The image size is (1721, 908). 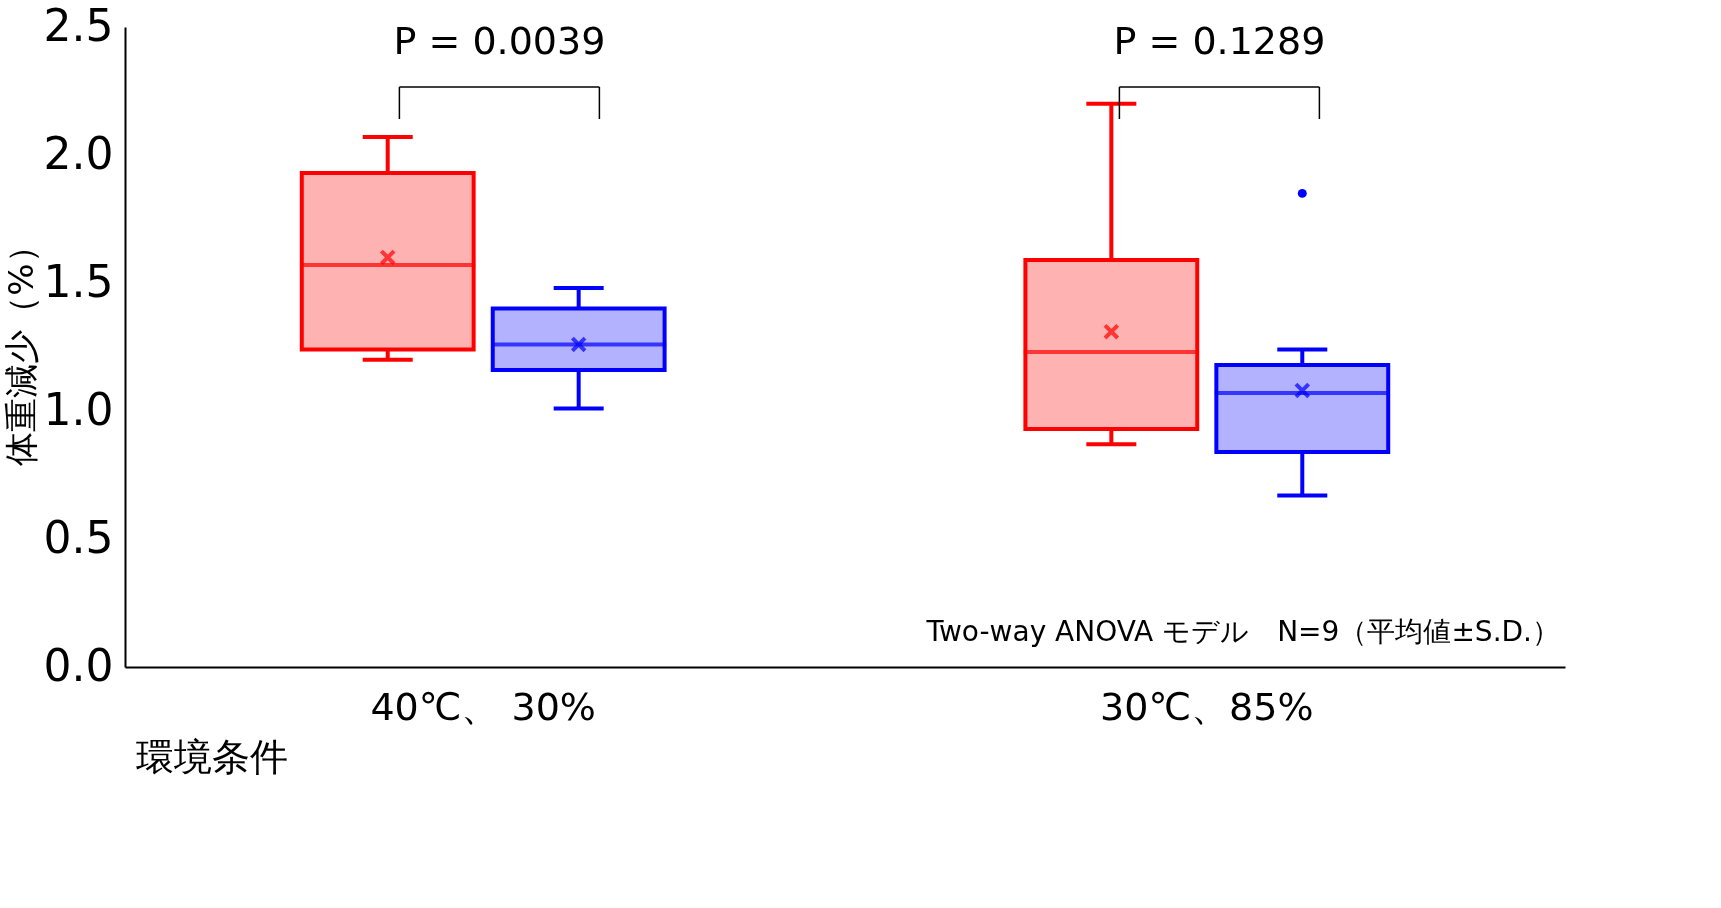 What do you see at coordinates (483, 706) in the screenshot?
I see `x-tick-label: 40℃、 30%` at bounding box center [483, 706].